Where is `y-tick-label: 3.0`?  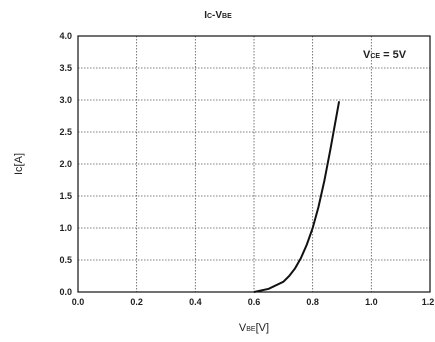
y-tick-label: 3.0 is located at coordinates (65, 100).